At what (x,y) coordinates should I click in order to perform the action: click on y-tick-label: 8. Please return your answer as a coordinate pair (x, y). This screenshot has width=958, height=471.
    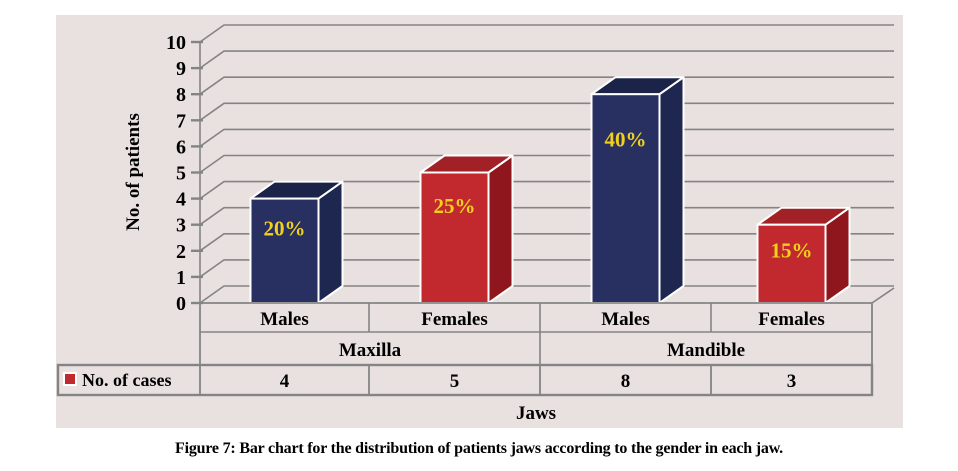
    Looking at the image, I should click on (181, 95).